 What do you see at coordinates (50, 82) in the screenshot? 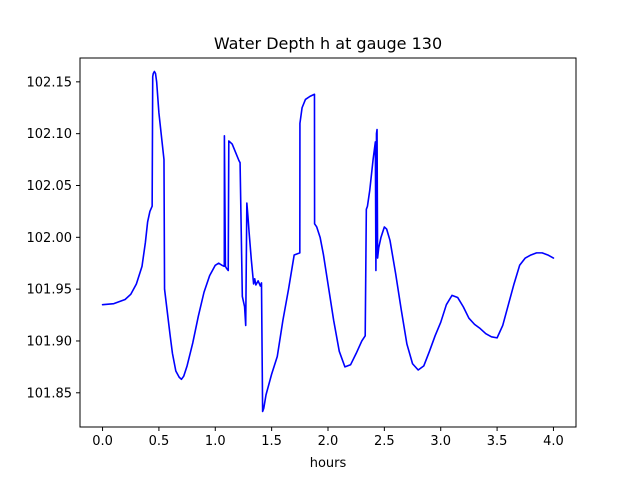
I see `y-tick-label: 102.15` at bounding box center [50, 82].